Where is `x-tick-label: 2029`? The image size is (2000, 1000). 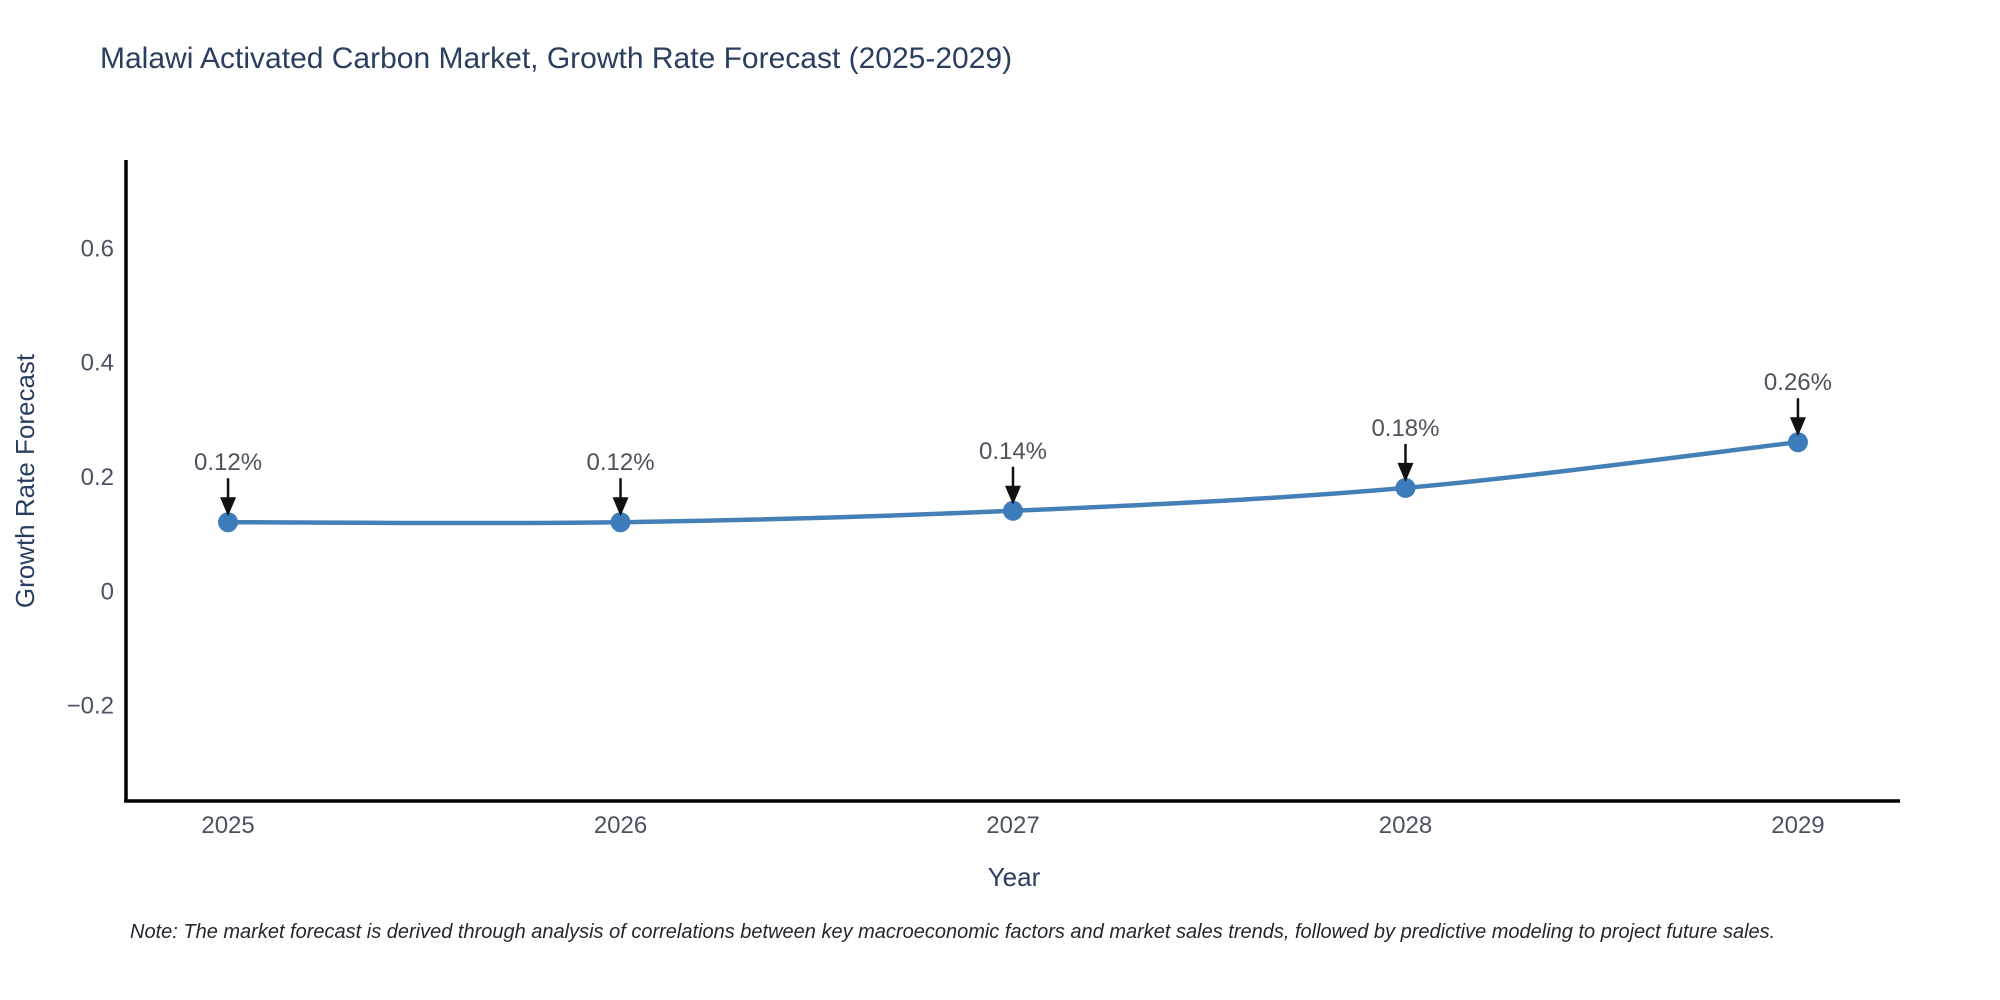 x-tick-label: 2029 is located at coordinates (1797, 825).